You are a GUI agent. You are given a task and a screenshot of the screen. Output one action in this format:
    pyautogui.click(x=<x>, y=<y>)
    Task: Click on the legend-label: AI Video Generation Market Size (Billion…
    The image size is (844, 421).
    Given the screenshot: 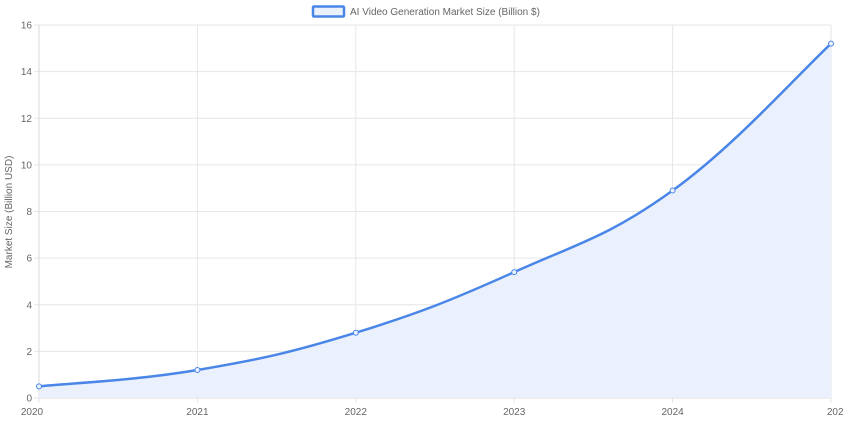 What is the action you would take?
    pyautogui.click(x=445, y=12)
    